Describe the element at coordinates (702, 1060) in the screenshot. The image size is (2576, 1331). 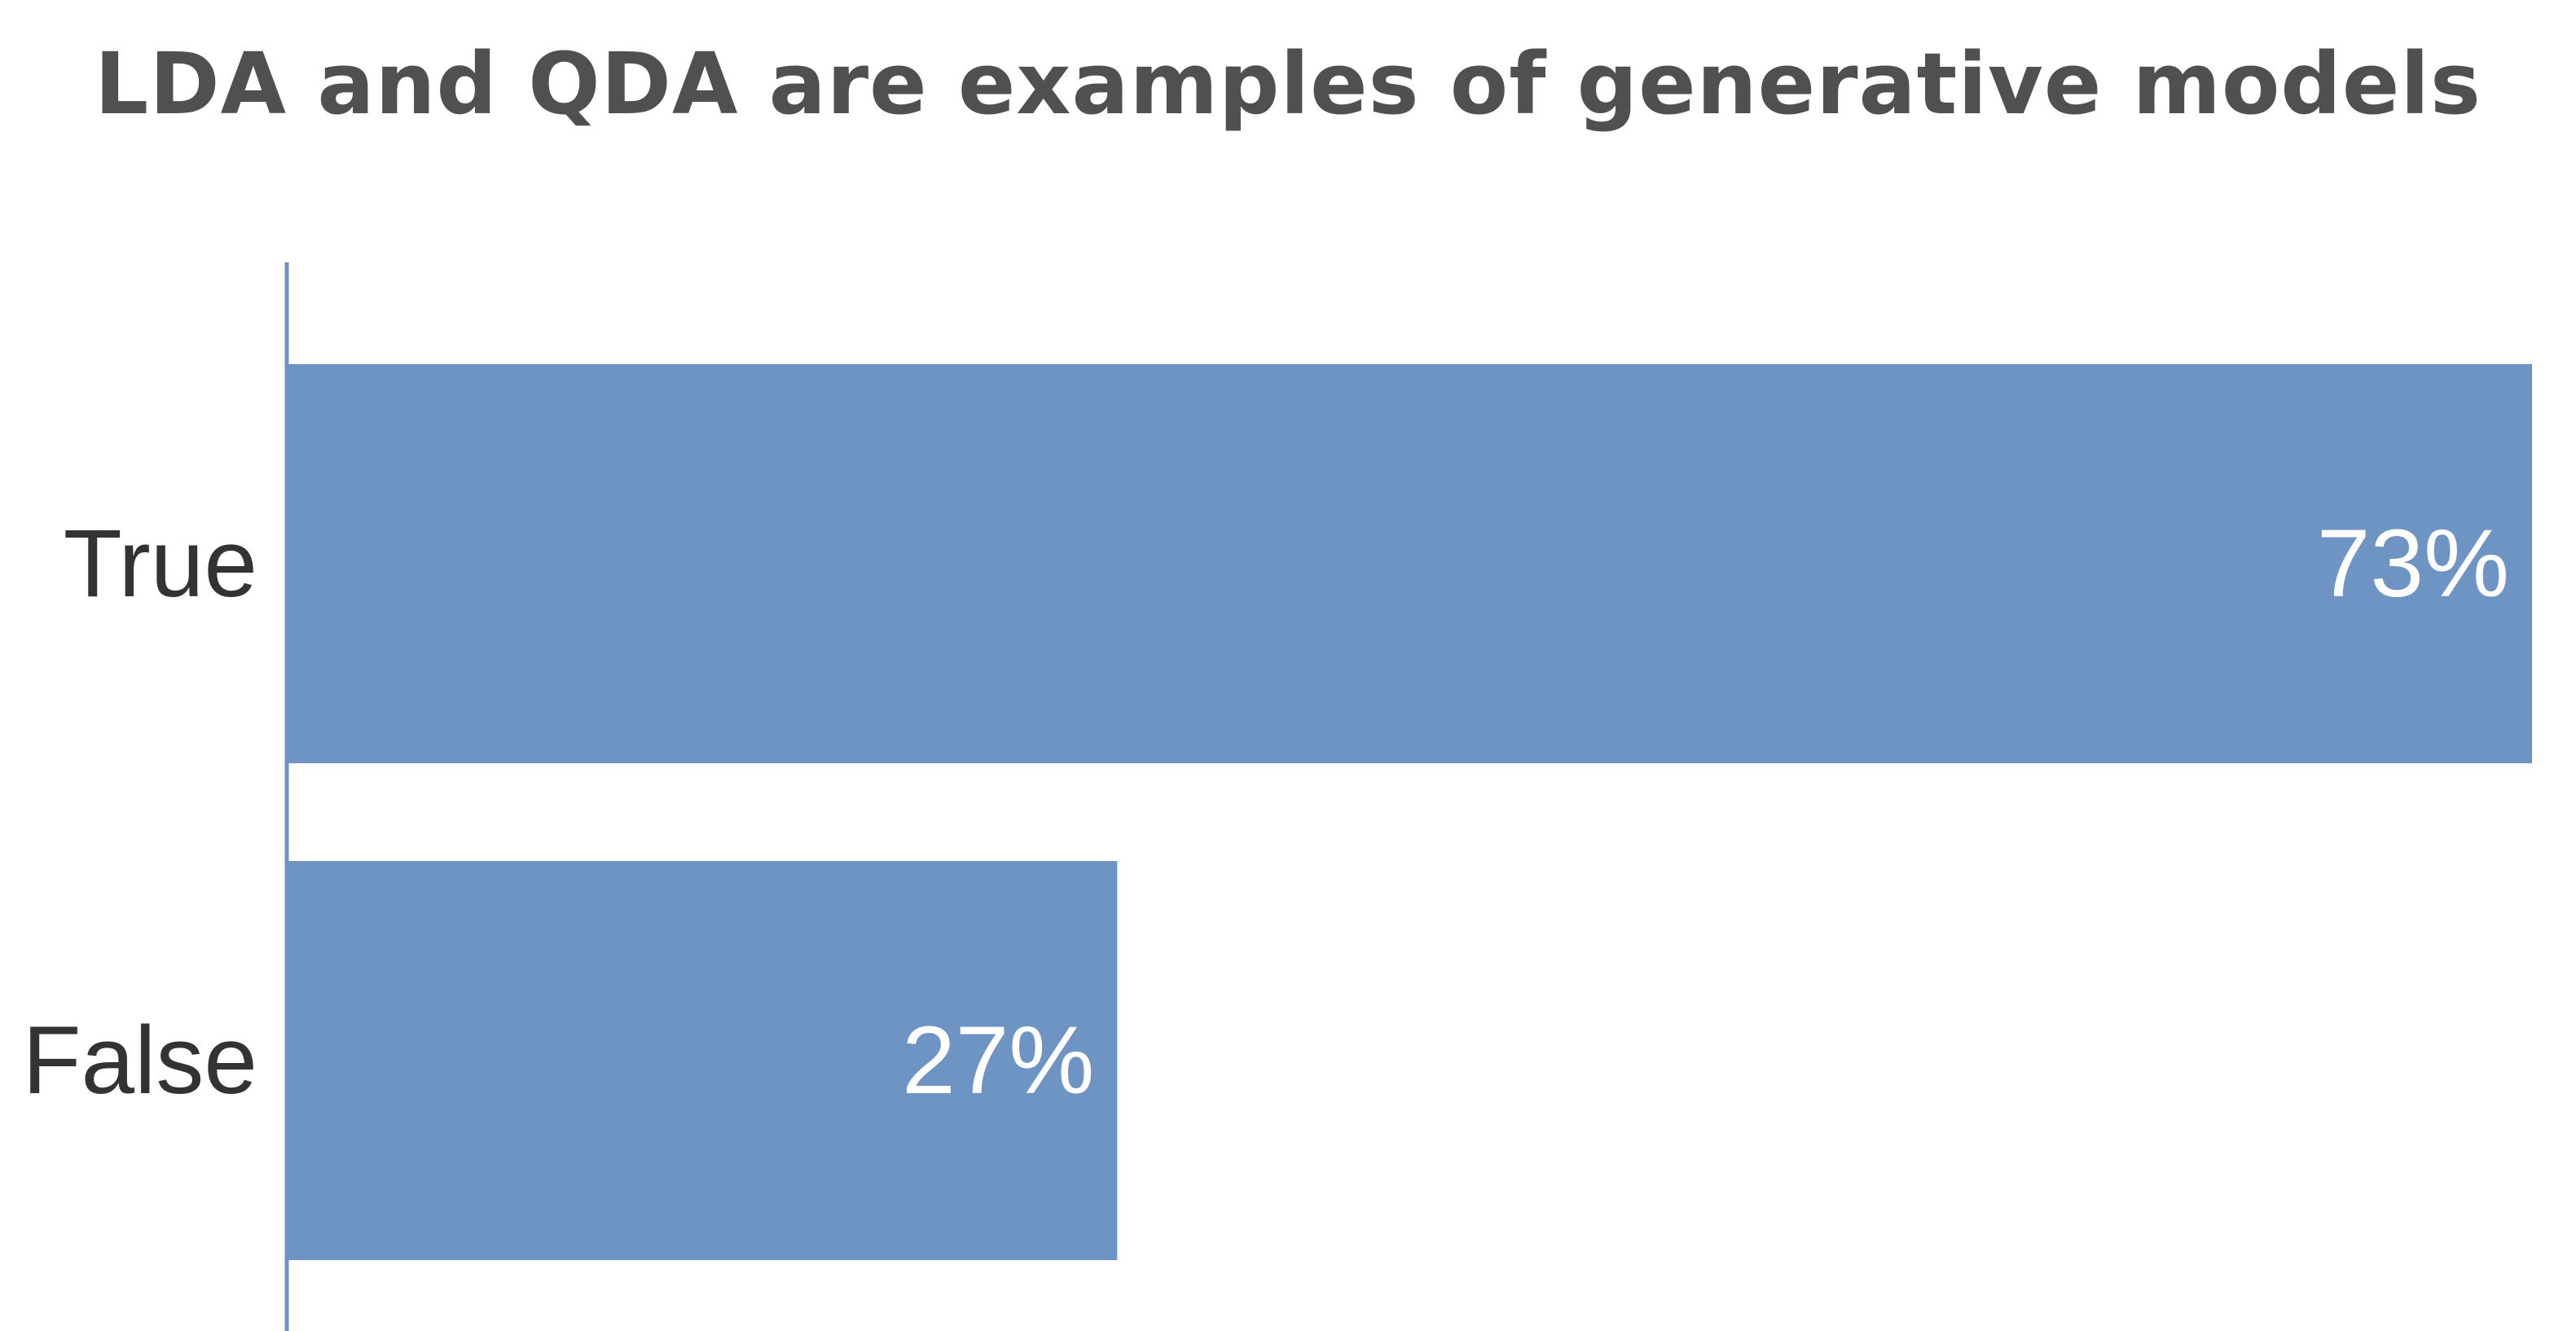
I see `bar-false` at that location.